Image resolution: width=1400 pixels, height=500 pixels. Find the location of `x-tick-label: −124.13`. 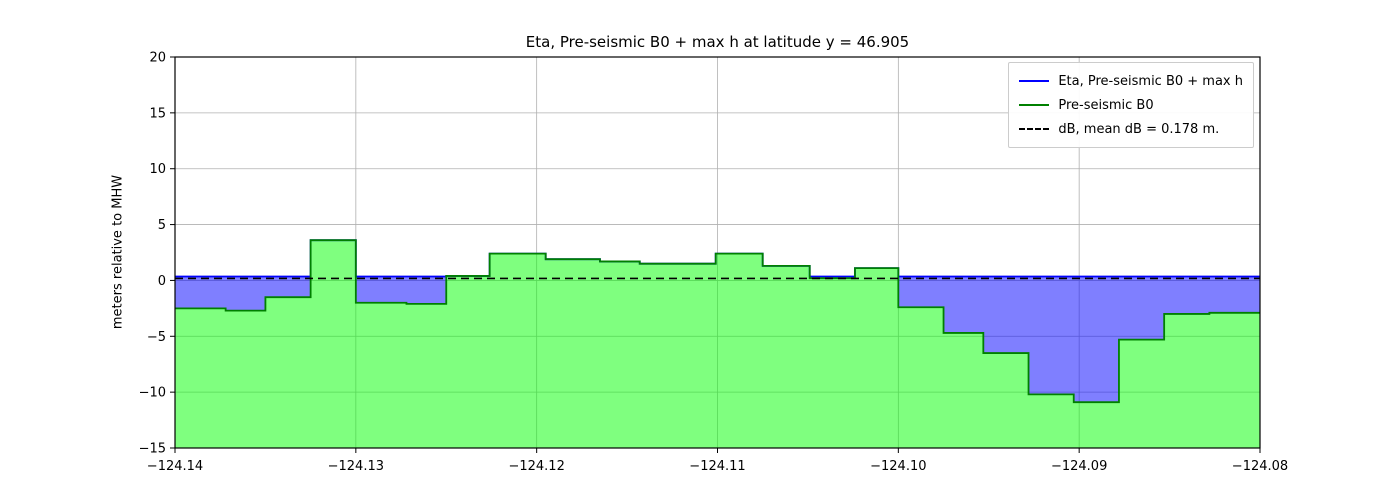

x-tick-label: −124.13 is located at coordinates (356, 466).